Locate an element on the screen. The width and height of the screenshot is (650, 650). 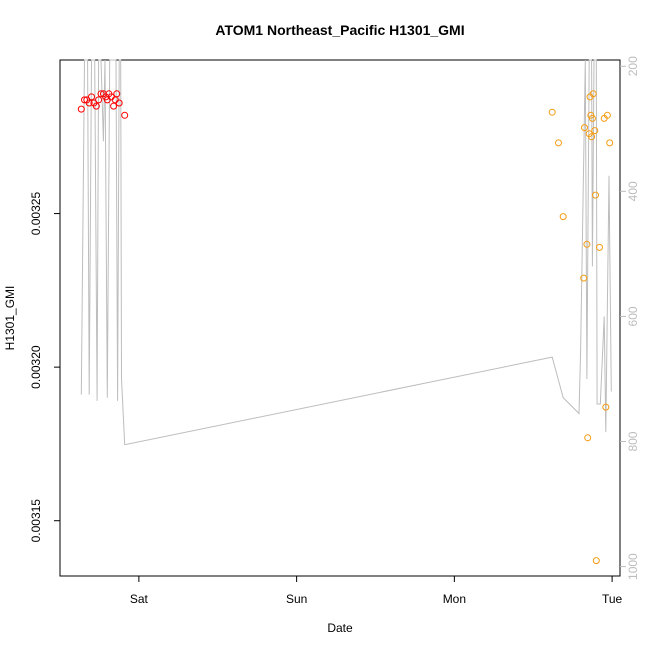
right-tick-label: 1000 is located at coordinates (633, 566).